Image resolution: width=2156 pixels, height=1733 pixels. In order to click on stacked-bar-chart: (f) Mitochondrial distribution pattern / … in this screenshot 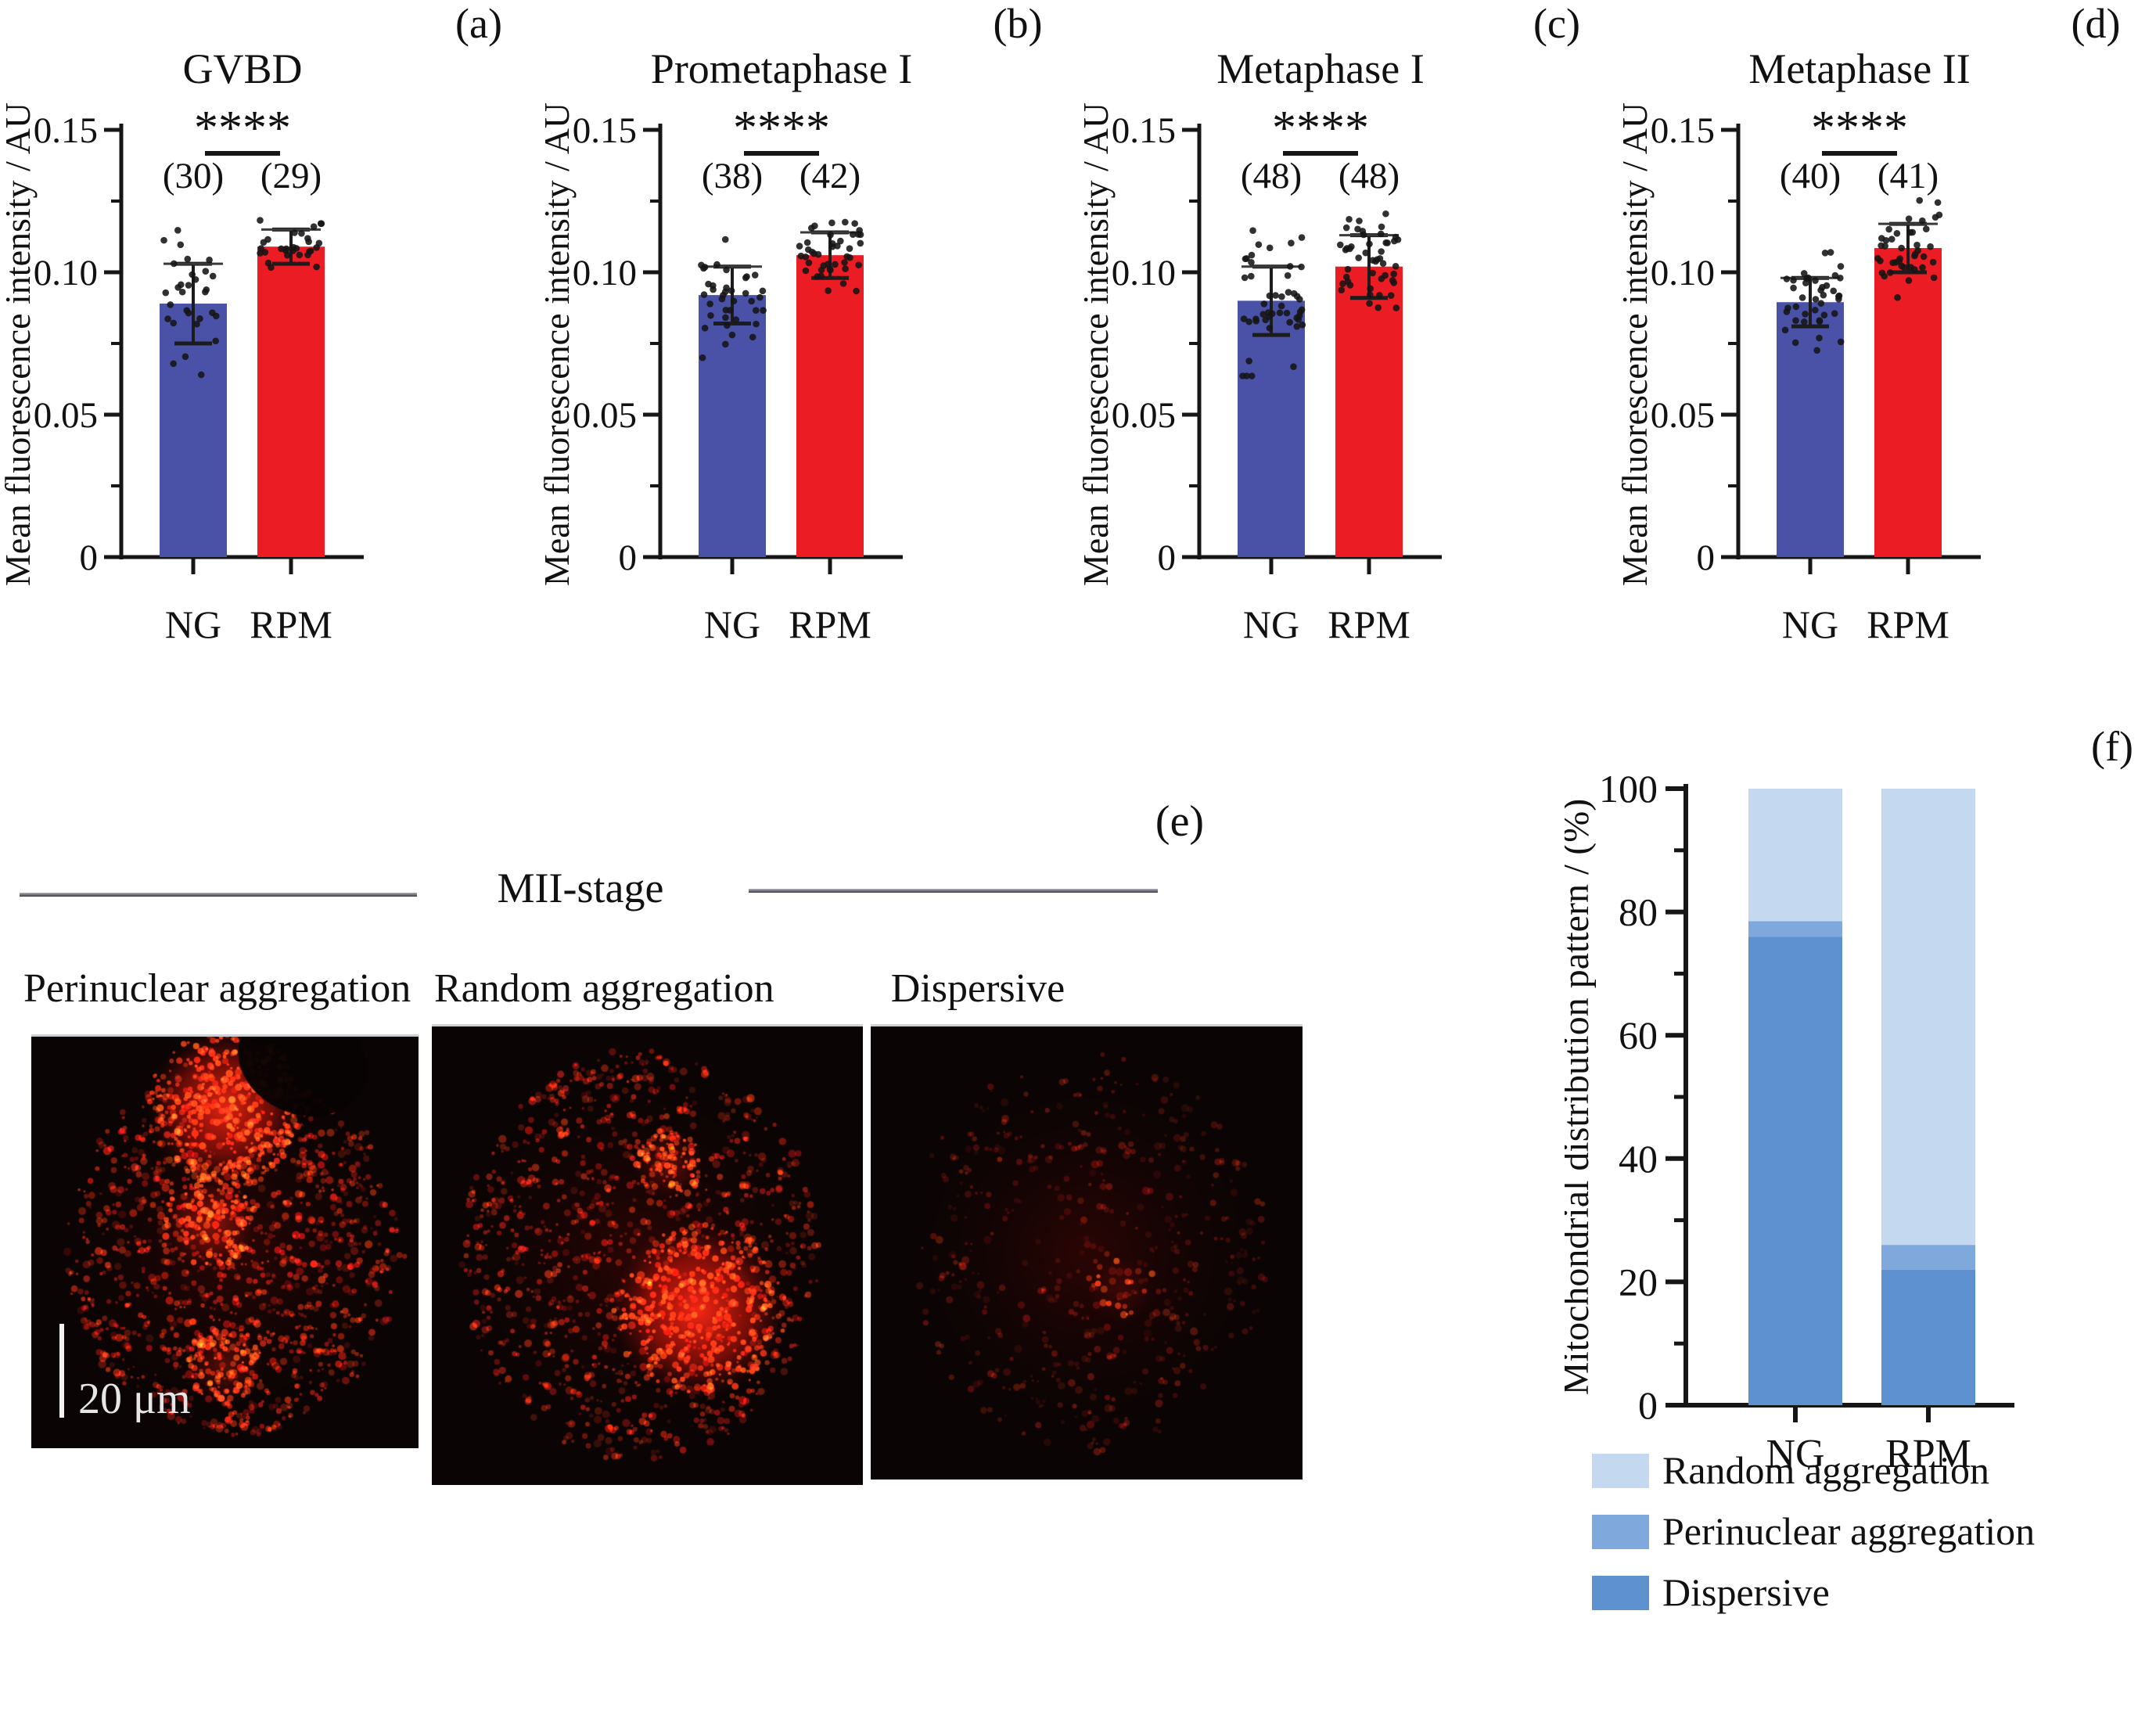, I will do `click(1844, 1168)`.